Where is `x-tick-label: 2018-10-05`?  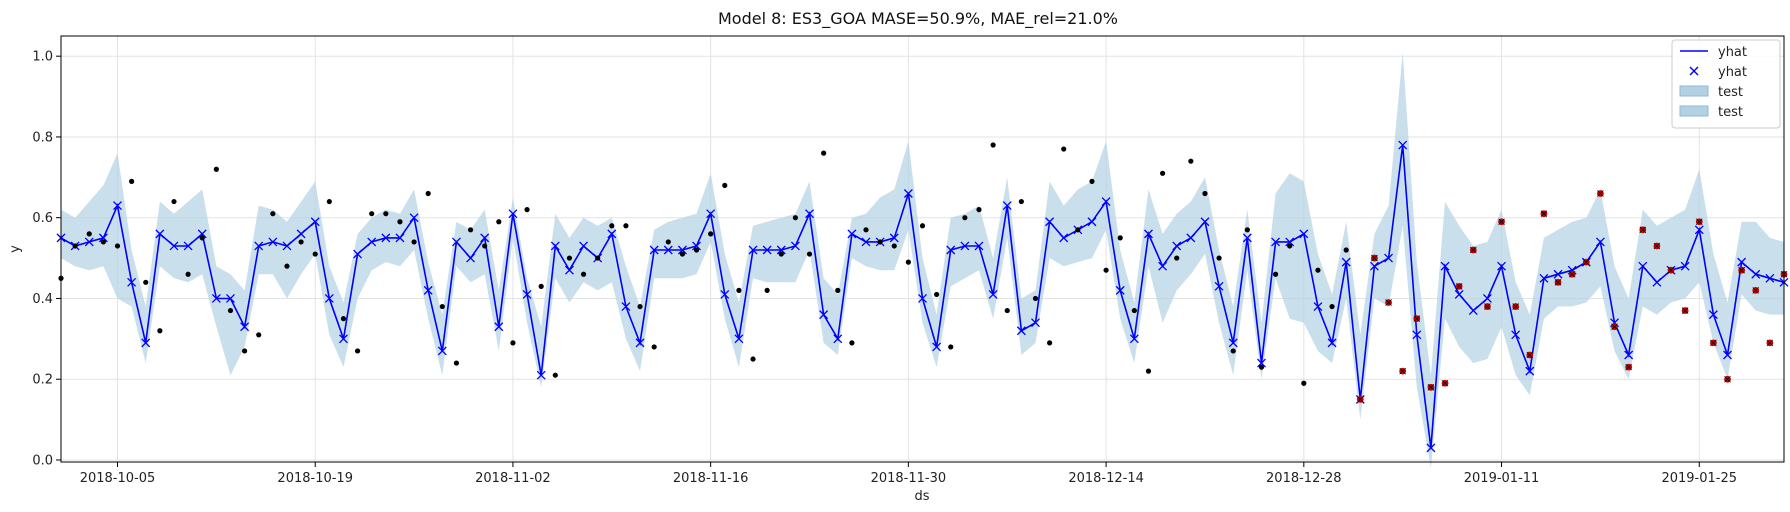
x-tick-label: 2018-10-05 is located at coordinates (118, 478).